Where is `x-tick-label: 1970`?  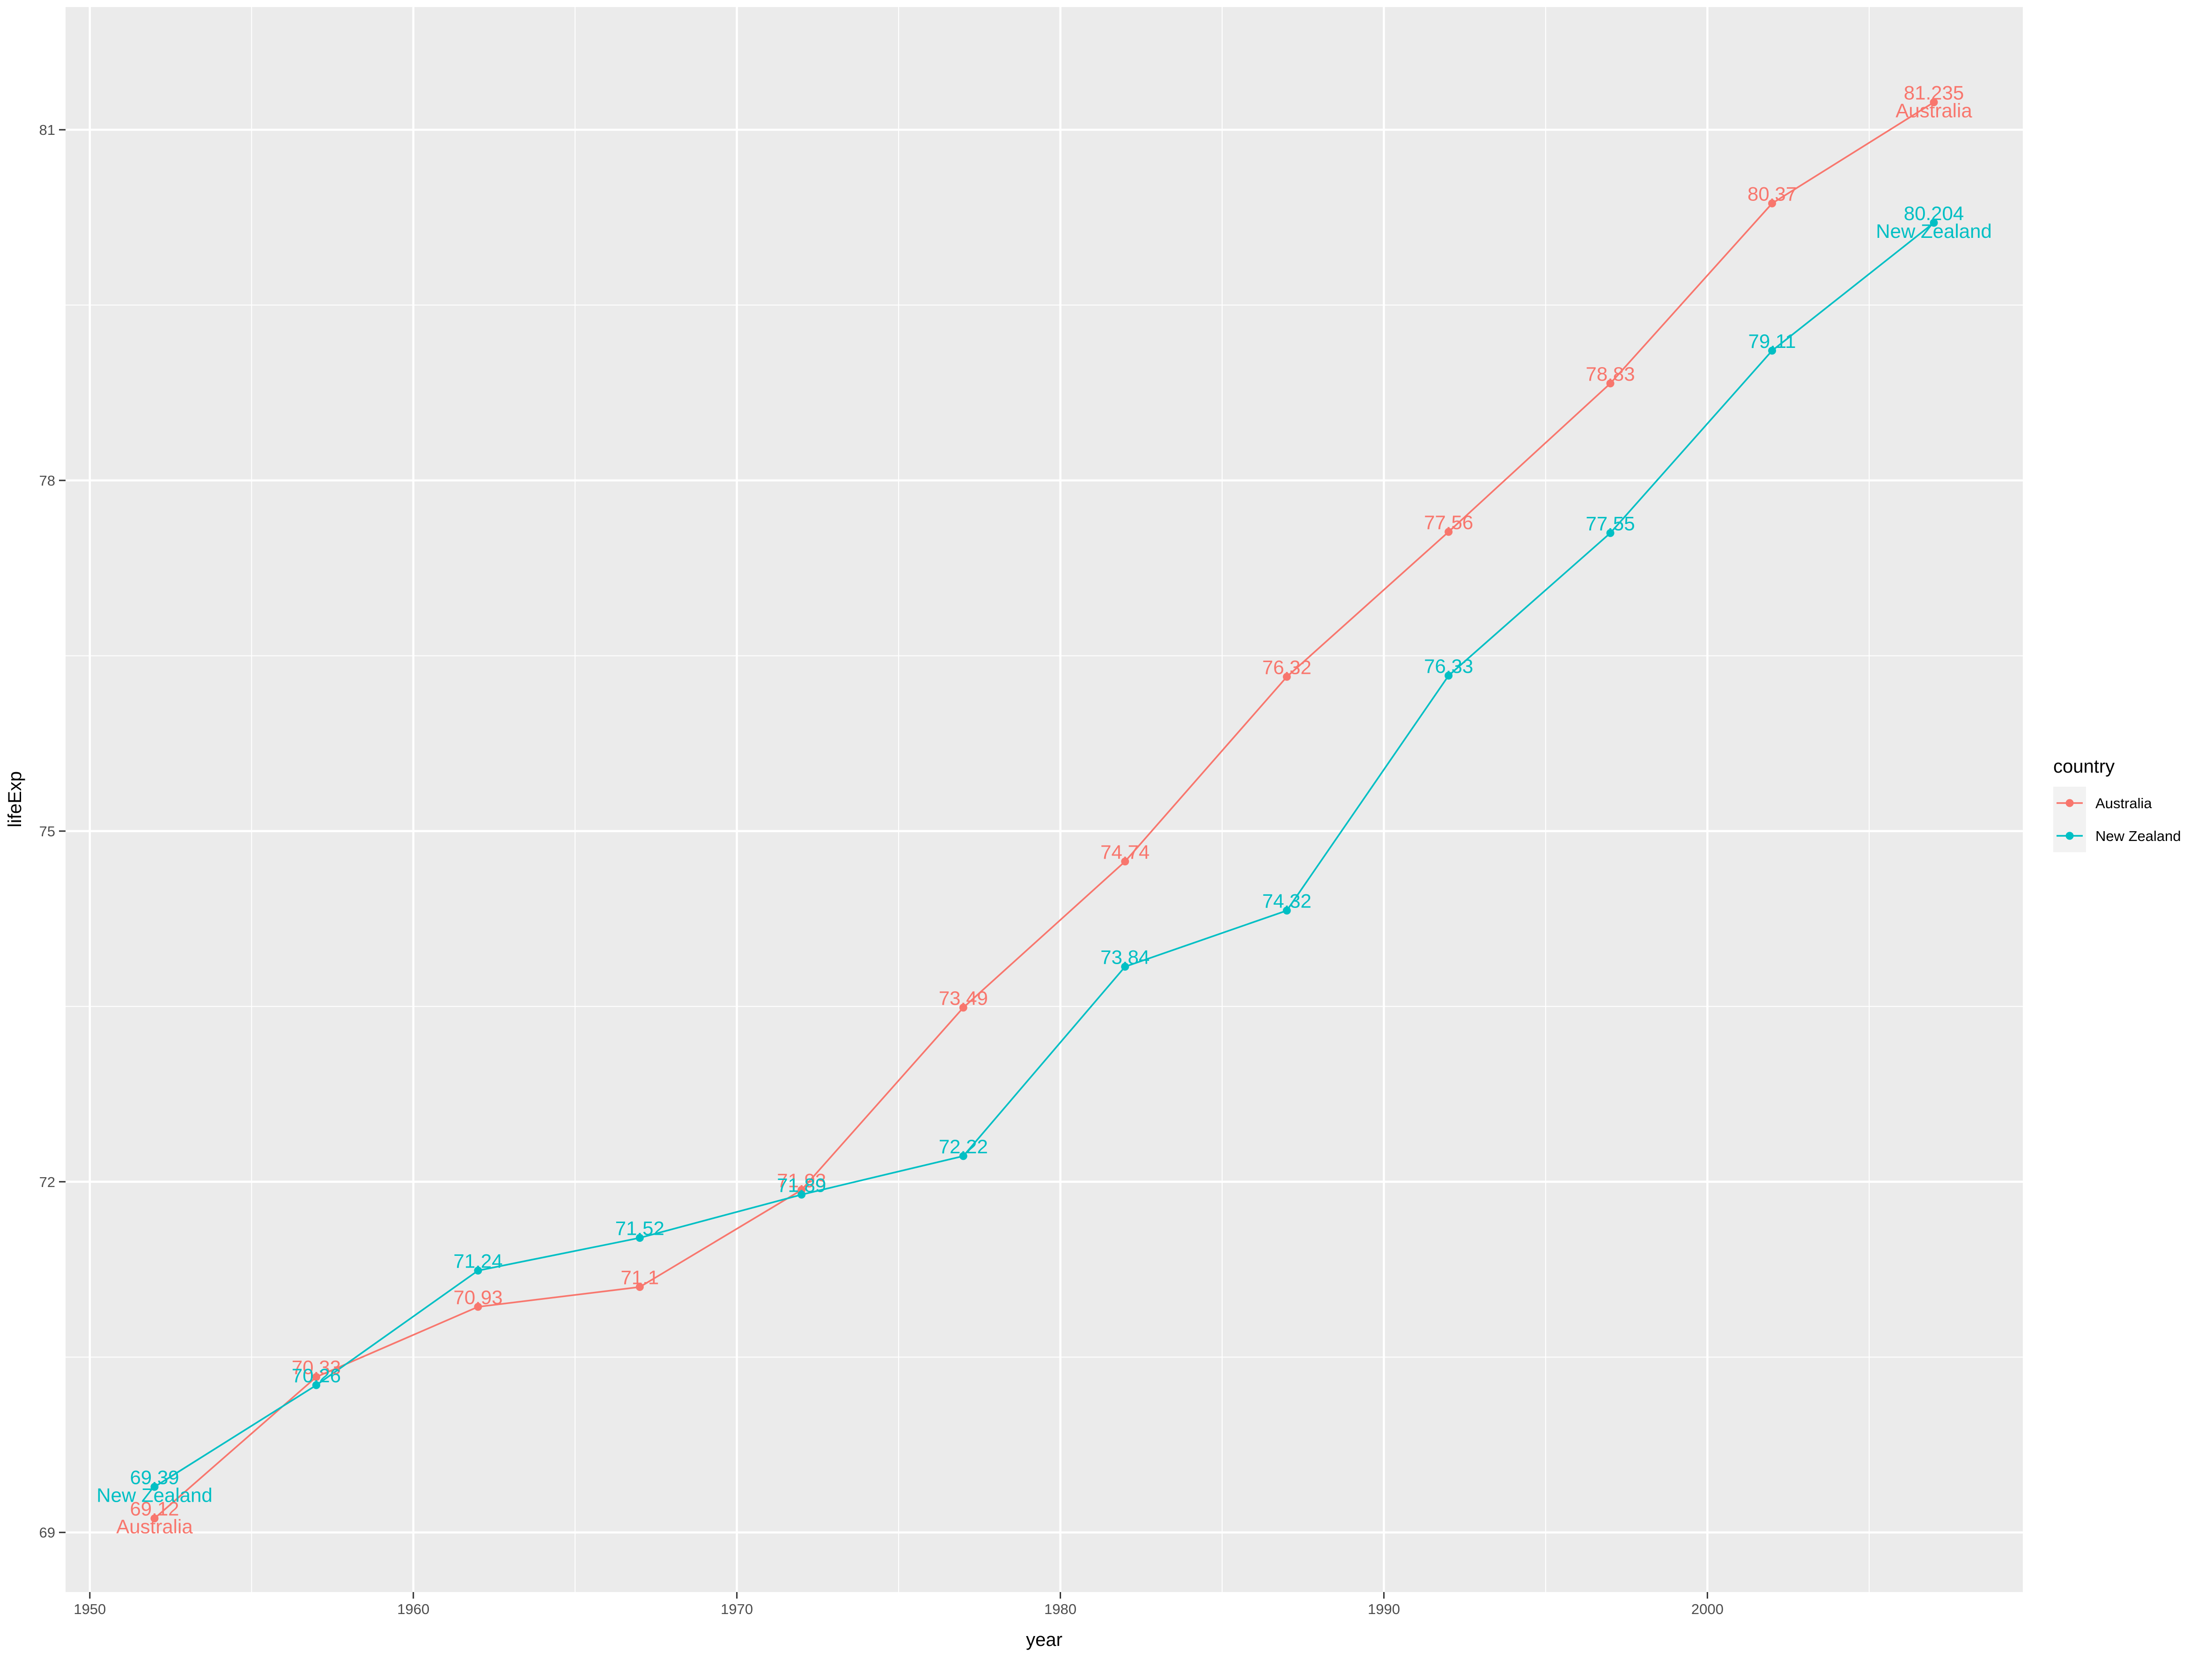 x-tick-label: 1970 is located at coordinates (737, 1609).